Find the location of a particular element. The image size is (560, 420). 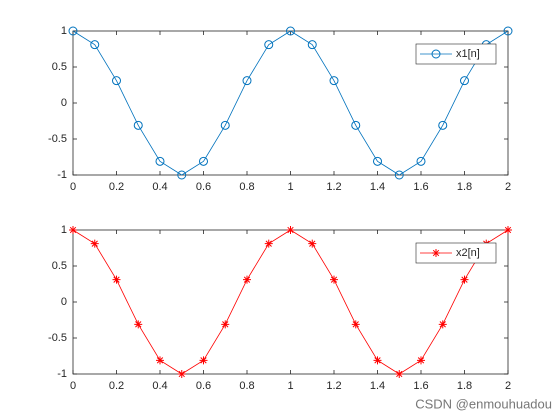

legend-label: x2[n] is located at coordinates (468, 253).